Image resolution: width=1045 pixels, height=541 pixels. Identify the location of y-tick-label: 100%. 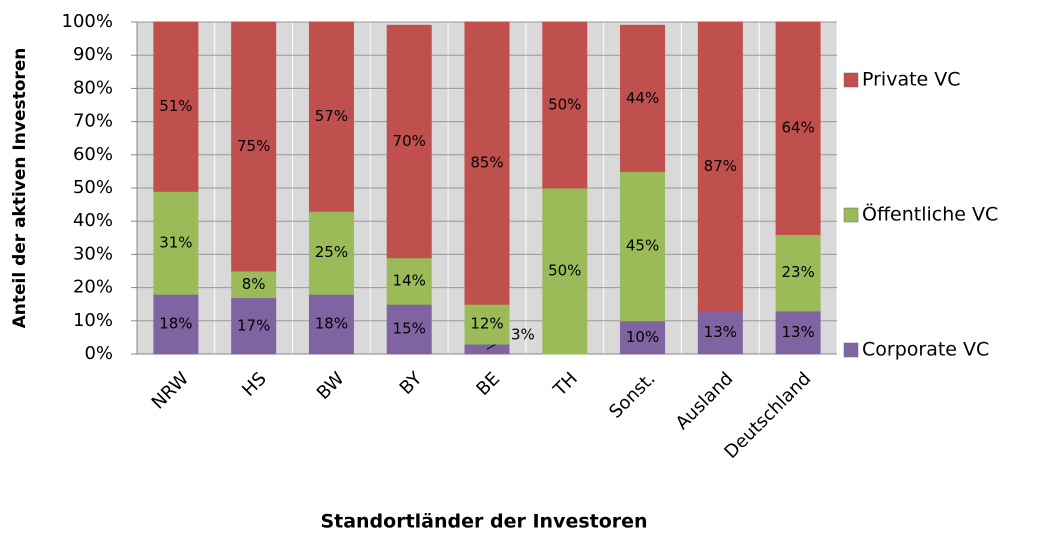
(87, 21).